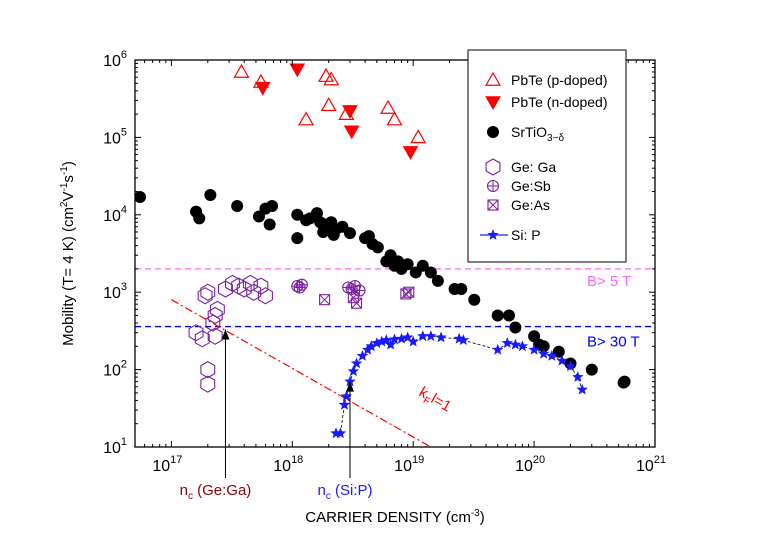 The height and width of the screenshot is (535, 763). I want to click on y-tick-label: 10¹, so click(115, 446).